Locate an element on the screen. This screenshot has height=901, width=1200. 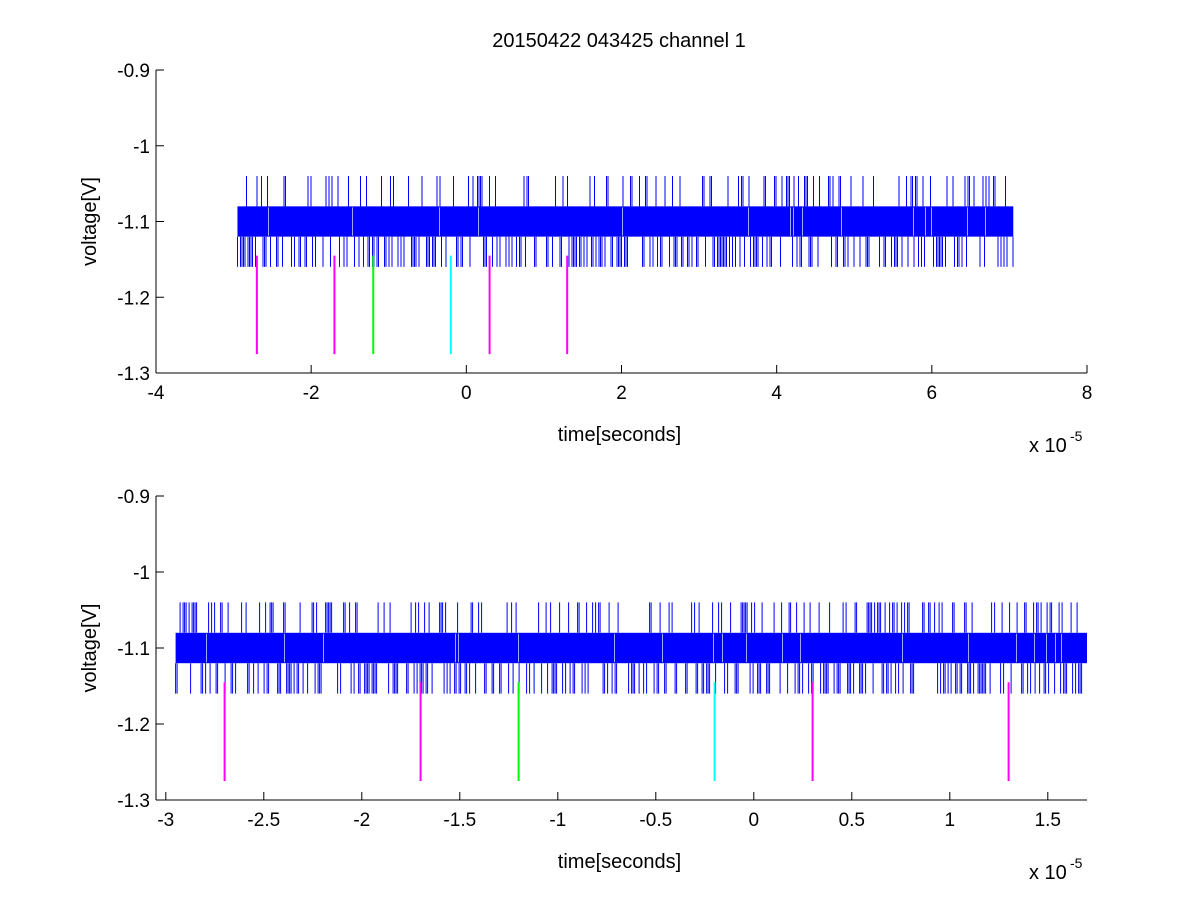
top-x-tick-label: -2 is located at coordinates (311, 393).